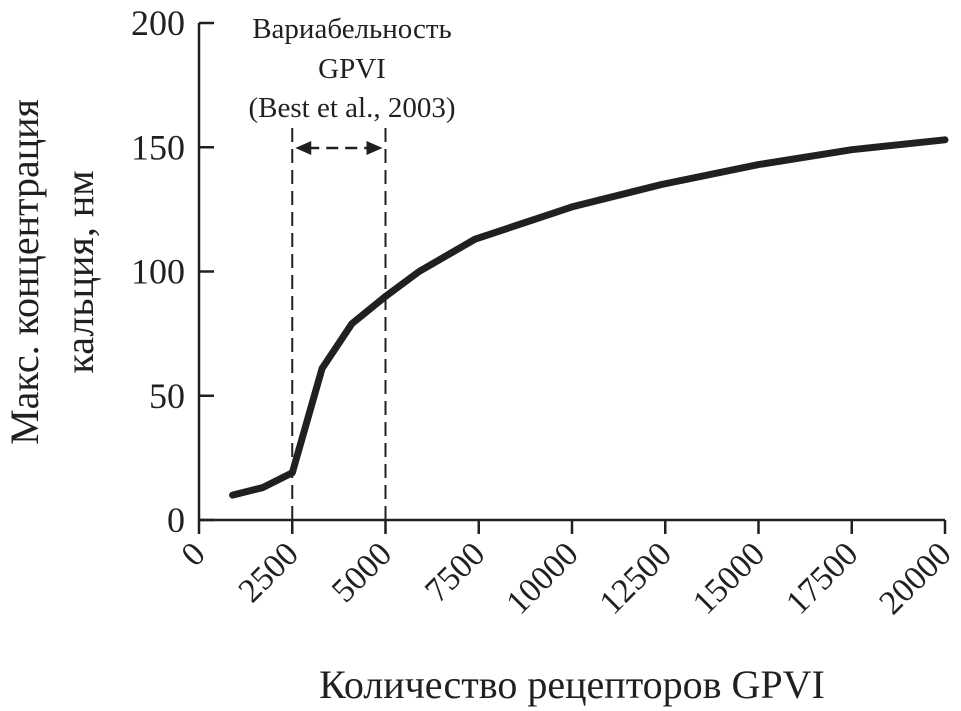 Image resolution: width=961 pixels, height=711 pixels. Describe the element at coordinates (269, 572) in the screenshot. I see `x-tick-label: 2500` at that location.